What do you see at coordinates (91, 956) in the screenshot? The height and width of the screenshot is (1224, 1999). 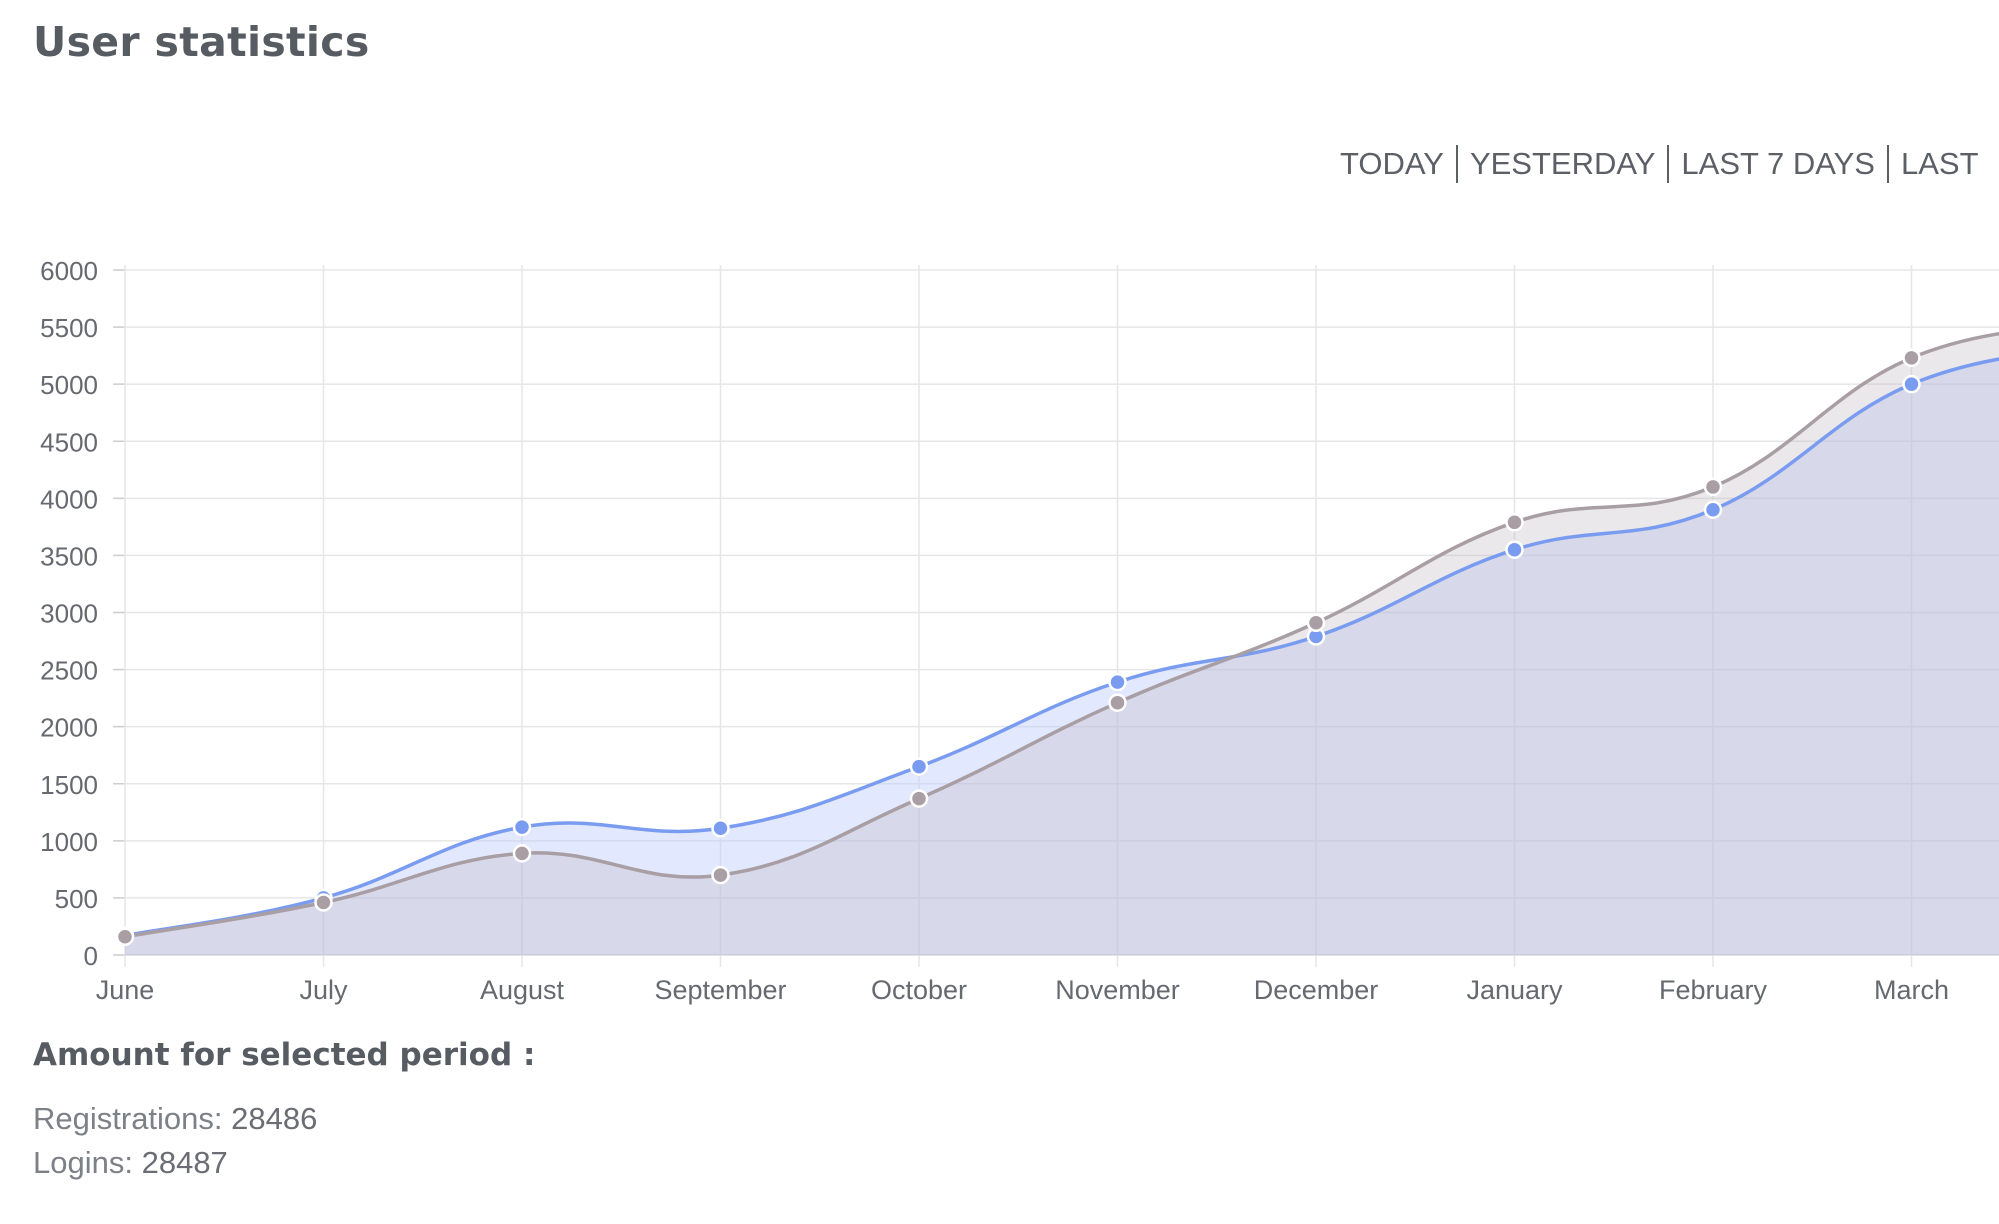 I see `y-tick-label: 0` at bounding box center [91, 956].